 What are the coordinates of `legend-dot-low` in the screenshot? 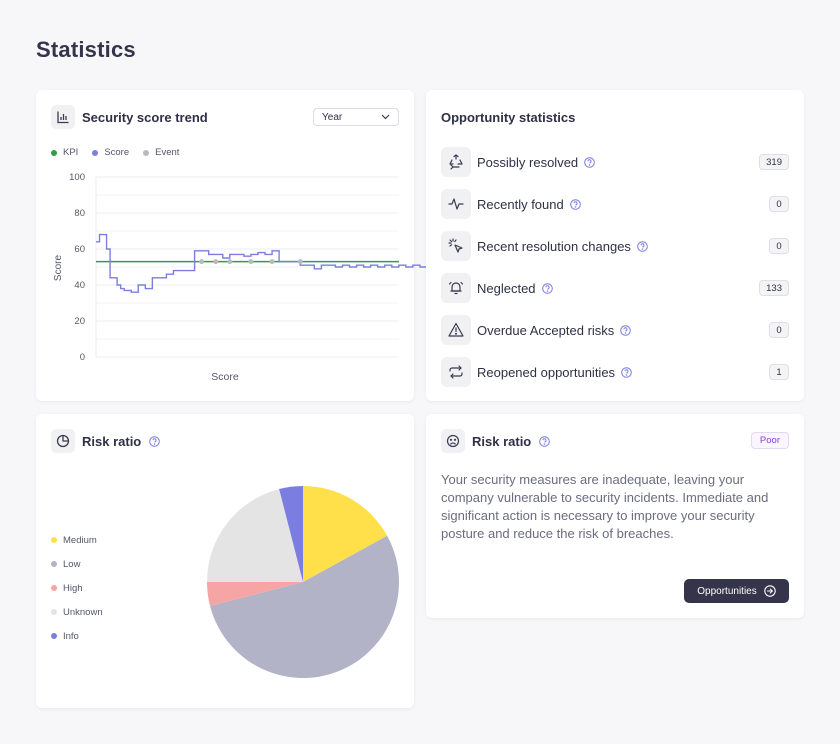 It's located at (54, 564).